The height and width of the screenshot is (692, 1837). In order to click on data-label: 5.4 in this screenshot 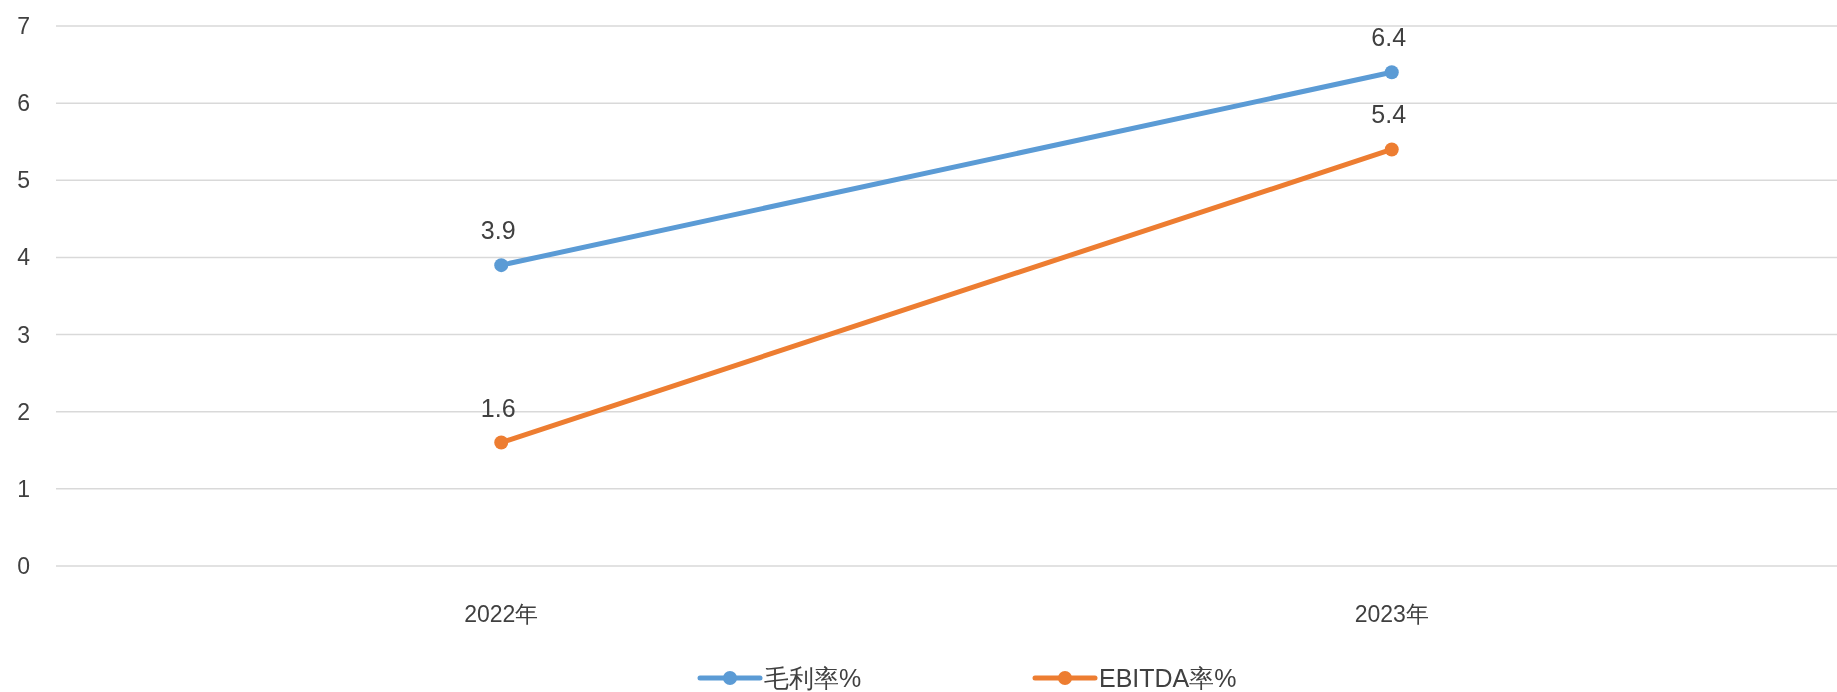, I will do `click(1389, 114)`.